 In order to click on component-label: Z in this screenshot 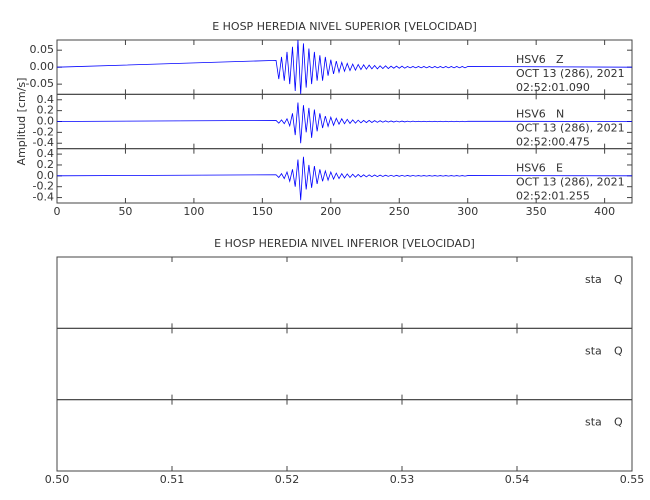, I will do `click(560, 59)`.